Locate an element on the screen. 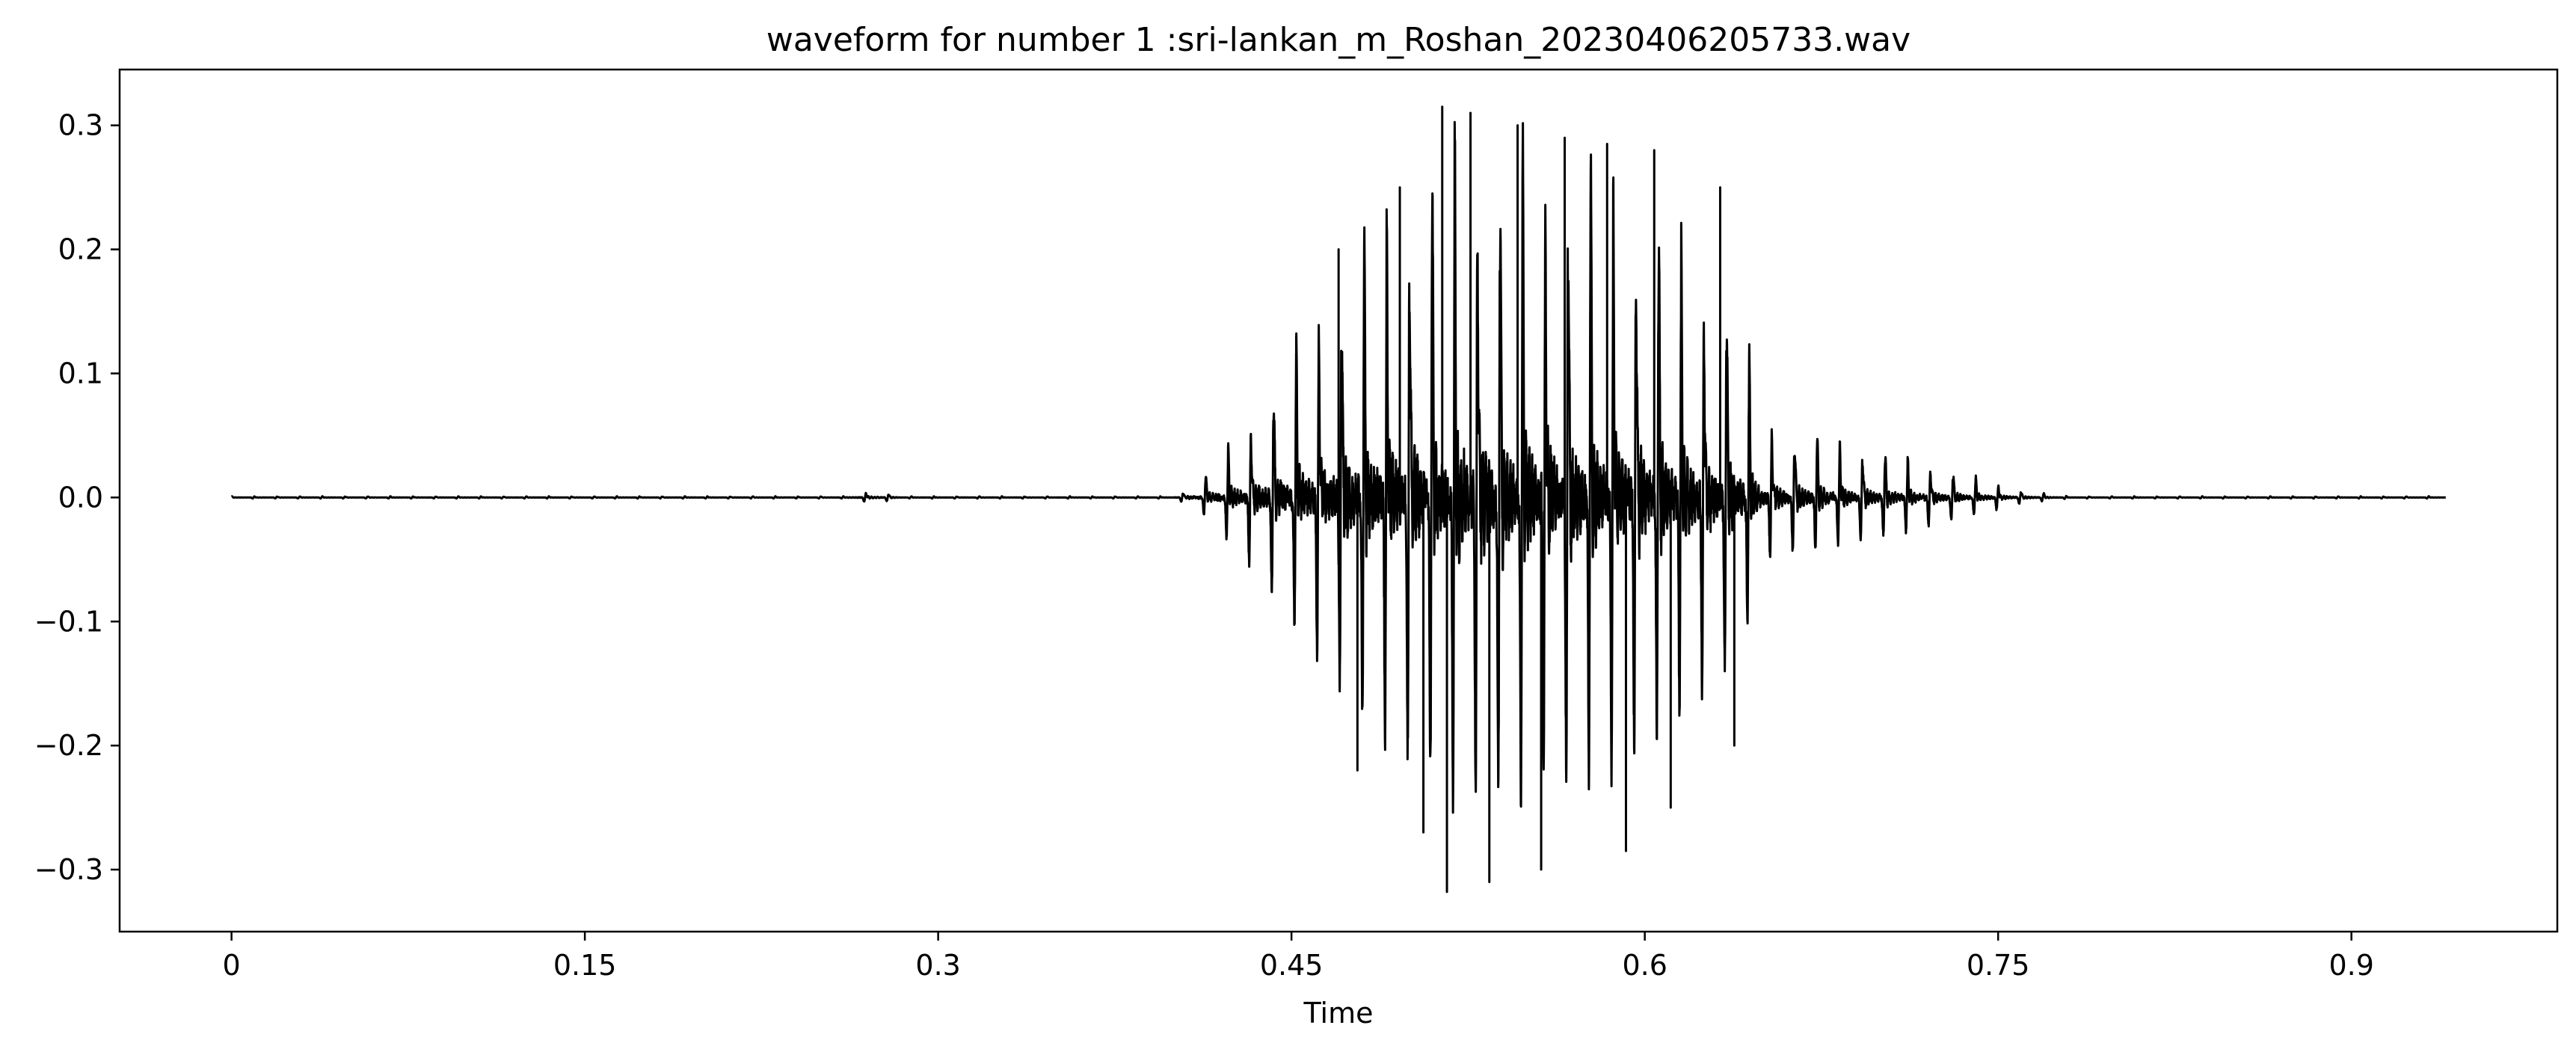  x-tick-label: 0 is located at coordinates (232, 965).